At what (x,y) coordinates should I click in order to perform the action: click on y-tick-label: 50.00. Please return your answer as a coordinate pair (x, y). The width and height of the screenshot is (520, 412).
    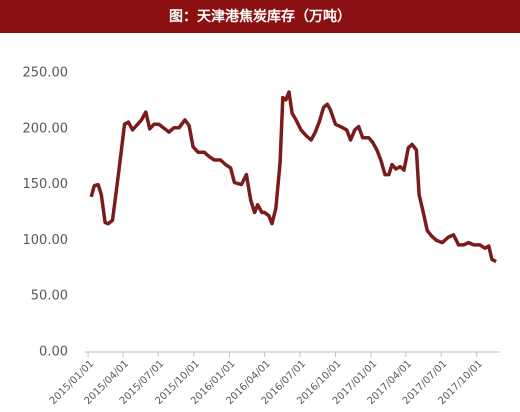
    Looking at the image, I should click on (49, 296).